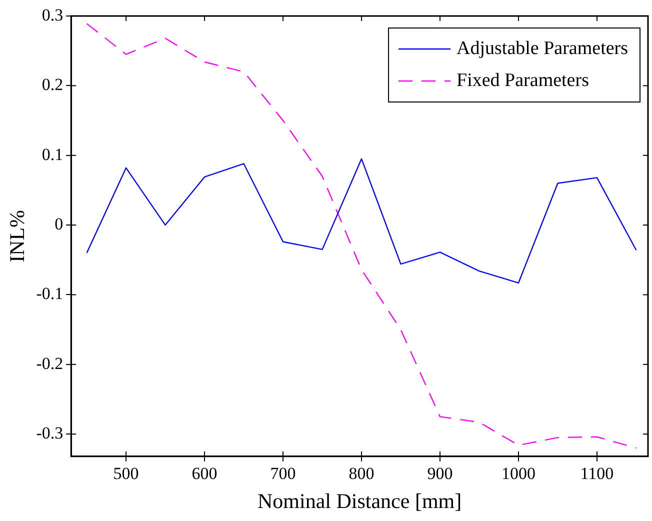 This screenshot has width=652, height=521. What do you see at coordinates (126, 474) in the screenshot?
I see `x-tick-label: 500` at bounding box center [126, 474].